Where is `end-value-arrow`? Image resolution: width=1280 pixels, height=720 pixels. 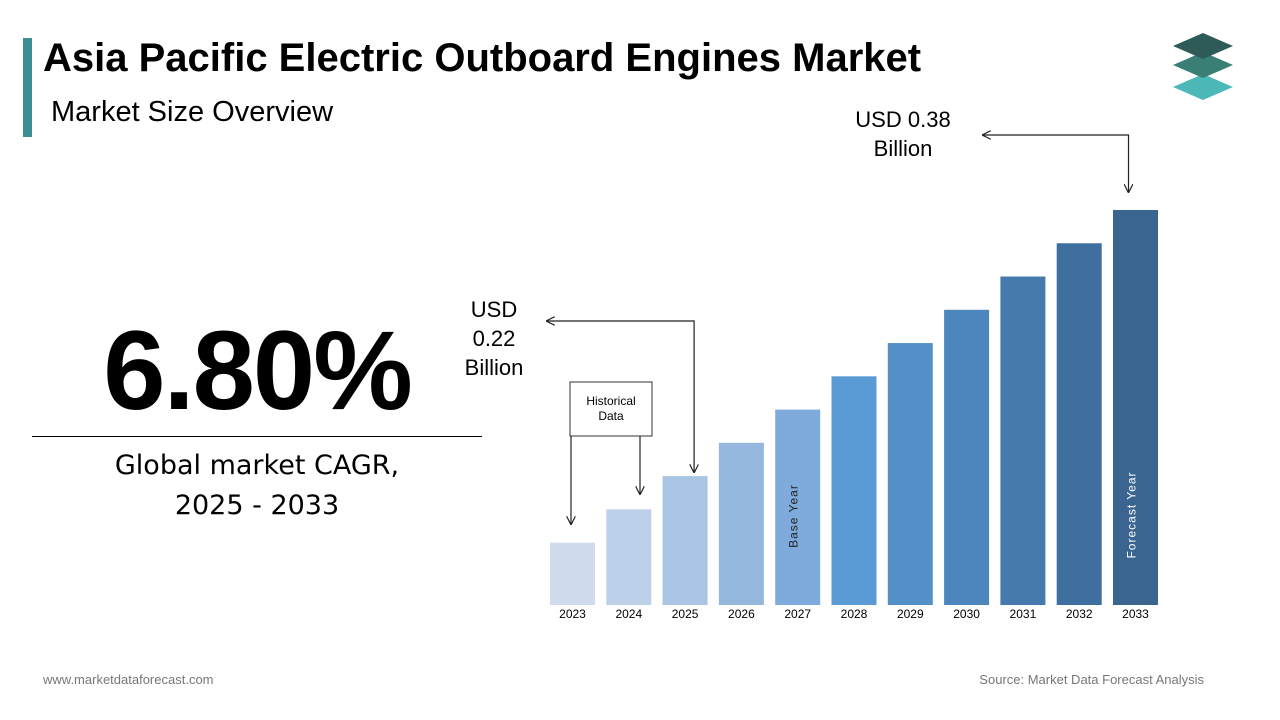 end-value-arrow is located at coordinates (1056, 163).